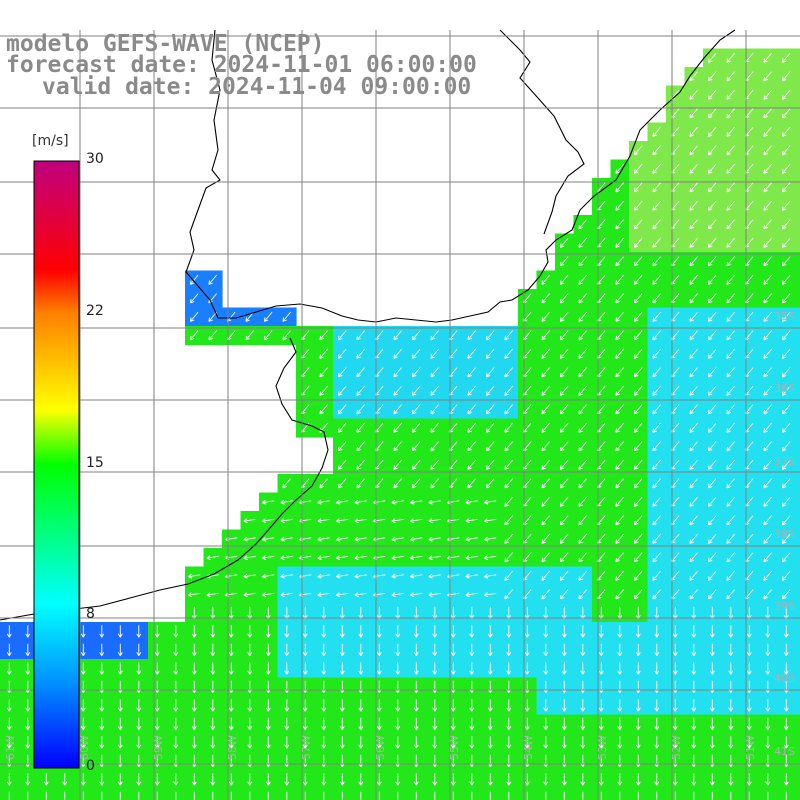 This screenshot has height=800, width=800. Describe the element at coordinates (95, 159) in the screenshot. I see `colorbar-tick-30: 30` at that location.